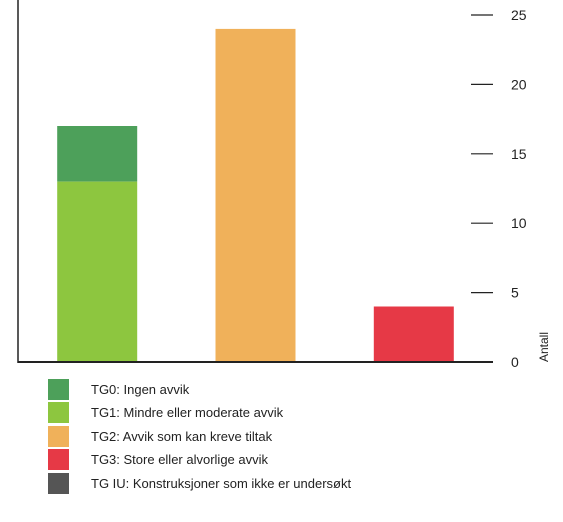  I want to click on y-tick-label: 20, so click(519, 84).